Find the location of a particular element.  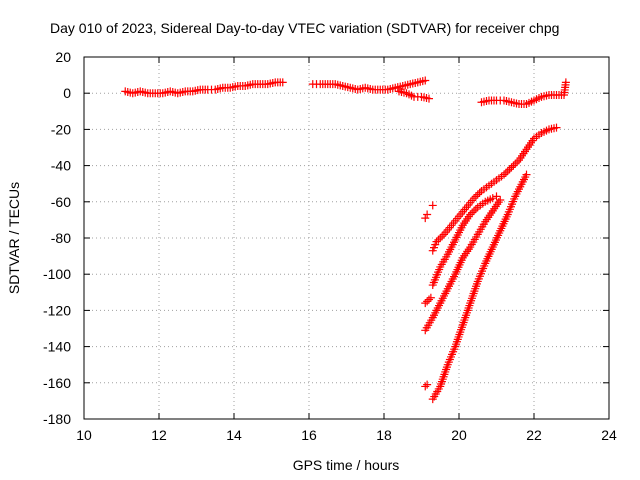

y-tick-label: -100 is located at coordinates (57, 274).